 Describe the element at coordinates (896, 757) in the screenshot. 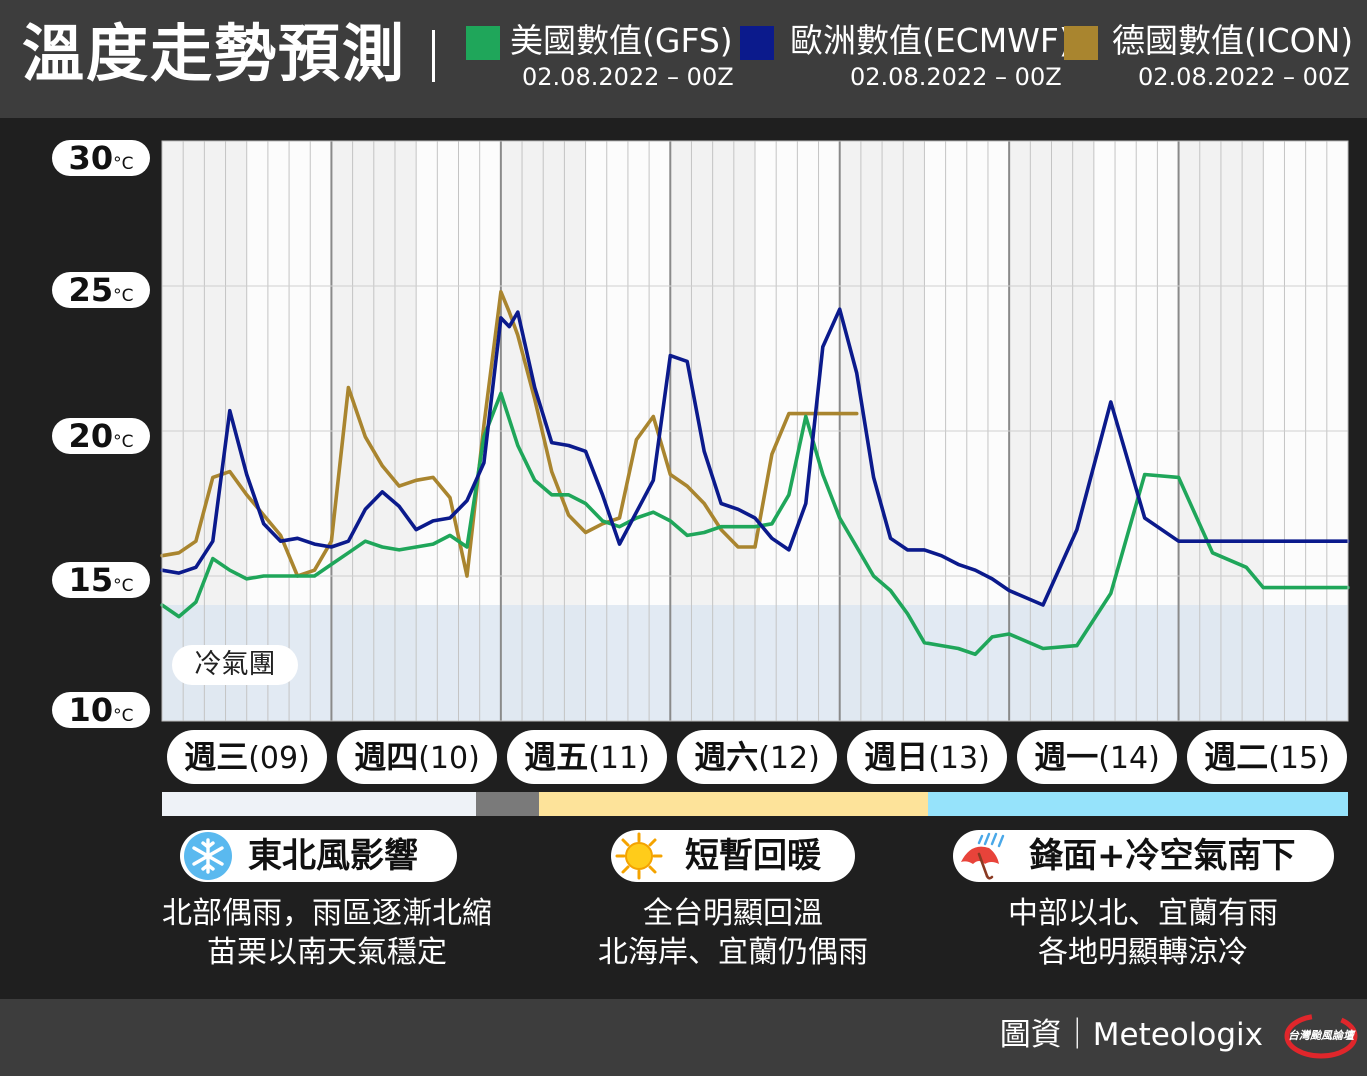

I see `day-name: 週日` at that location.